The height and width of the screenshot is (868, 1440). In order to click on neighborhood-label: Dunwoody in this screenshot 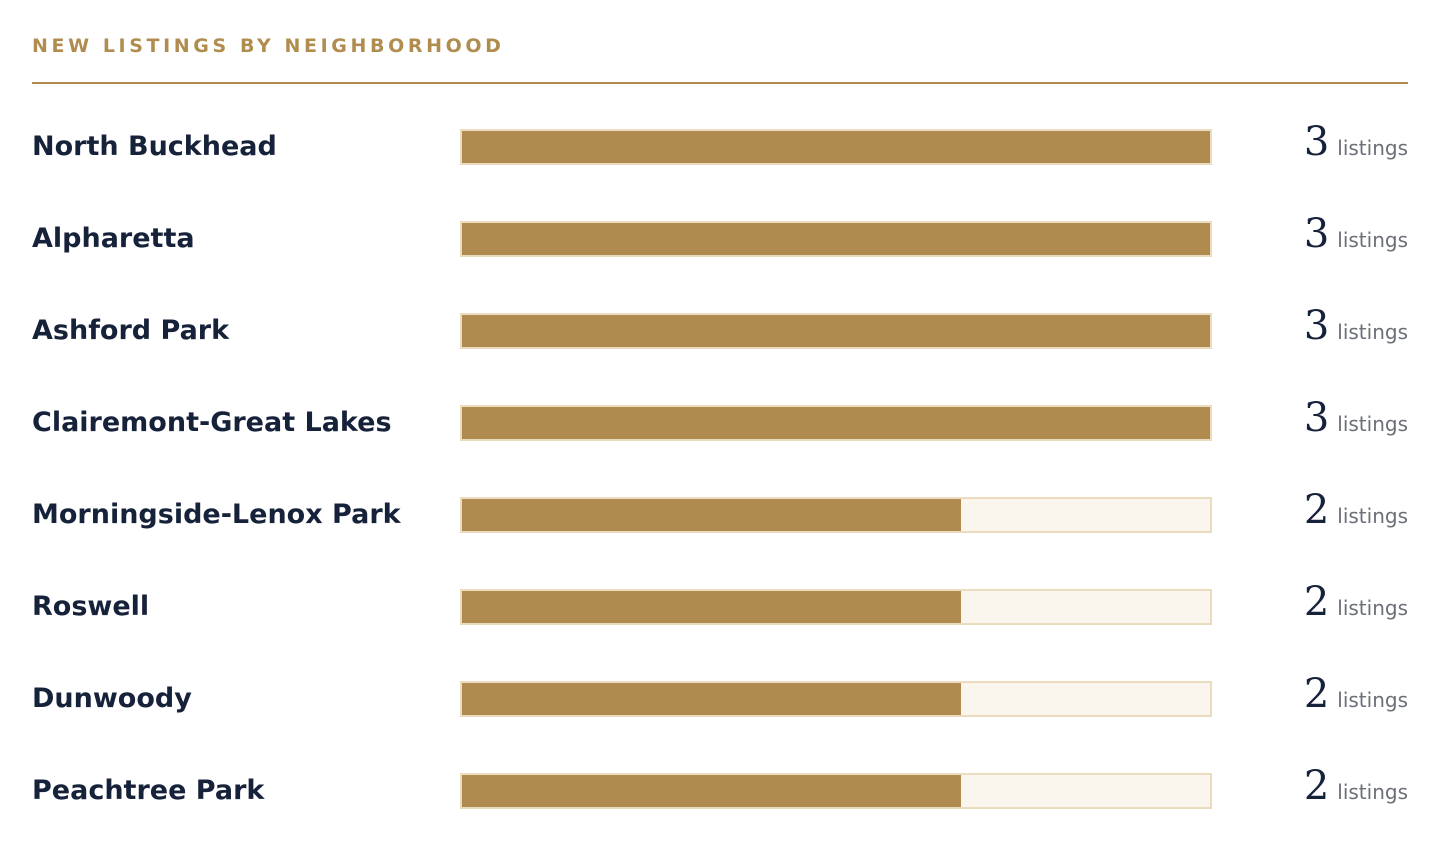, I will do `click(112, 698)`.